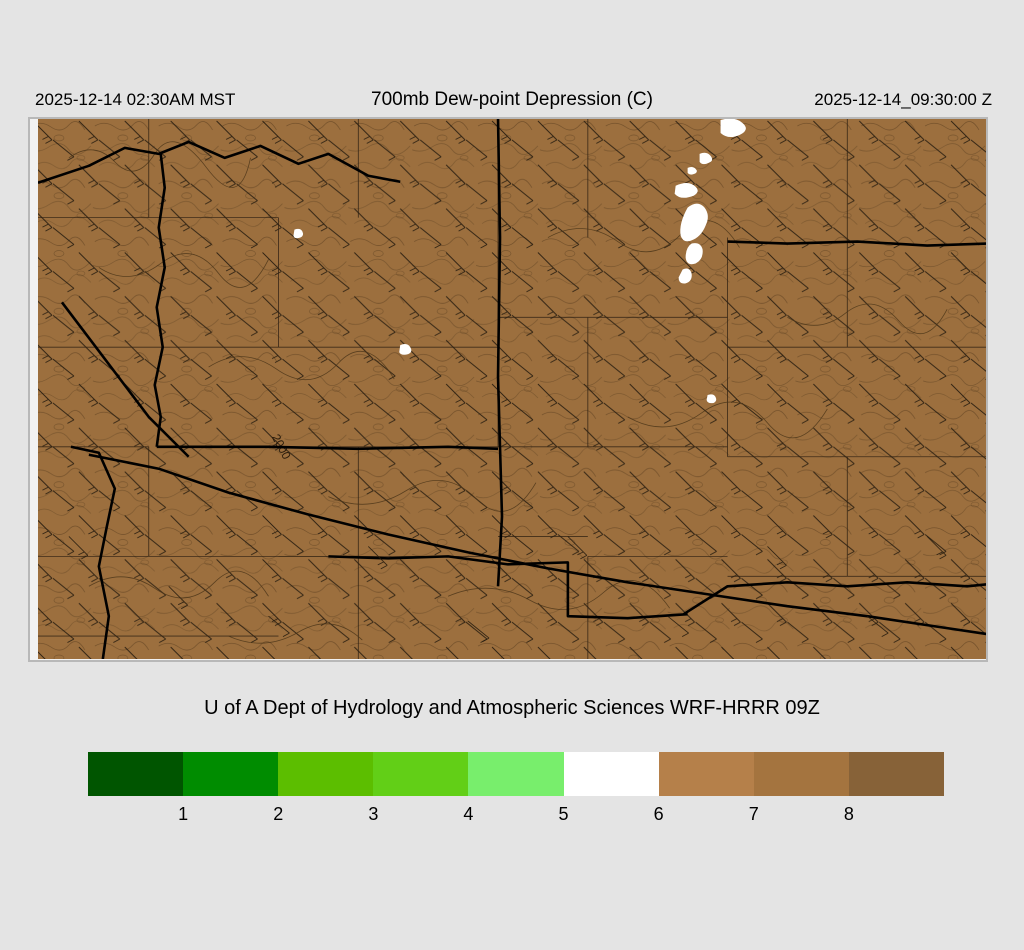 The image size is (1024, 950). I want to click on colorbar-tick-5: 5, so click(563, 814).